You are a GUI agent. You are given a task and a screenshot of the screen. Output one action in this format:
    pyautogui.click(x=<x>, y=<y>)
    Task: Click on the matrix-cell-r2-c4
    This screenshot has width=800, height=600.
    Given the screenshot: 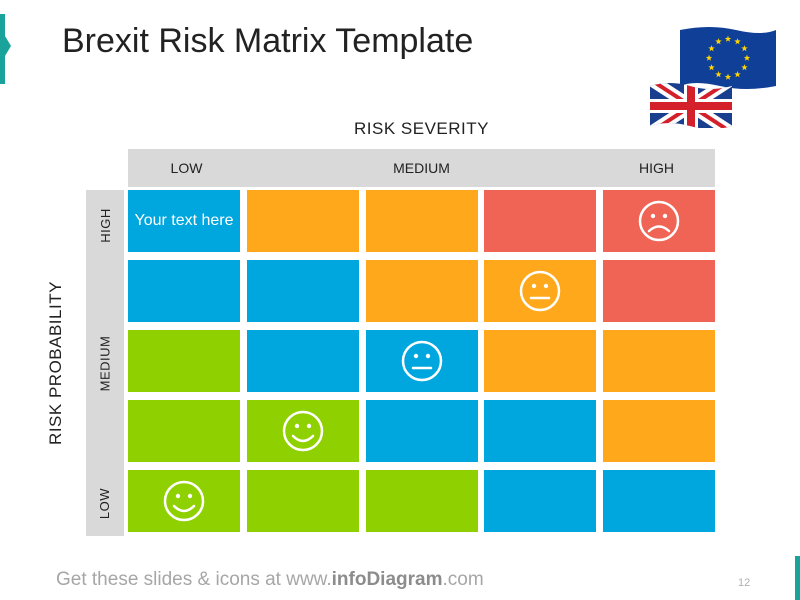 What is the action you would take?
    pyautogui.click(x=540, y=291)
    